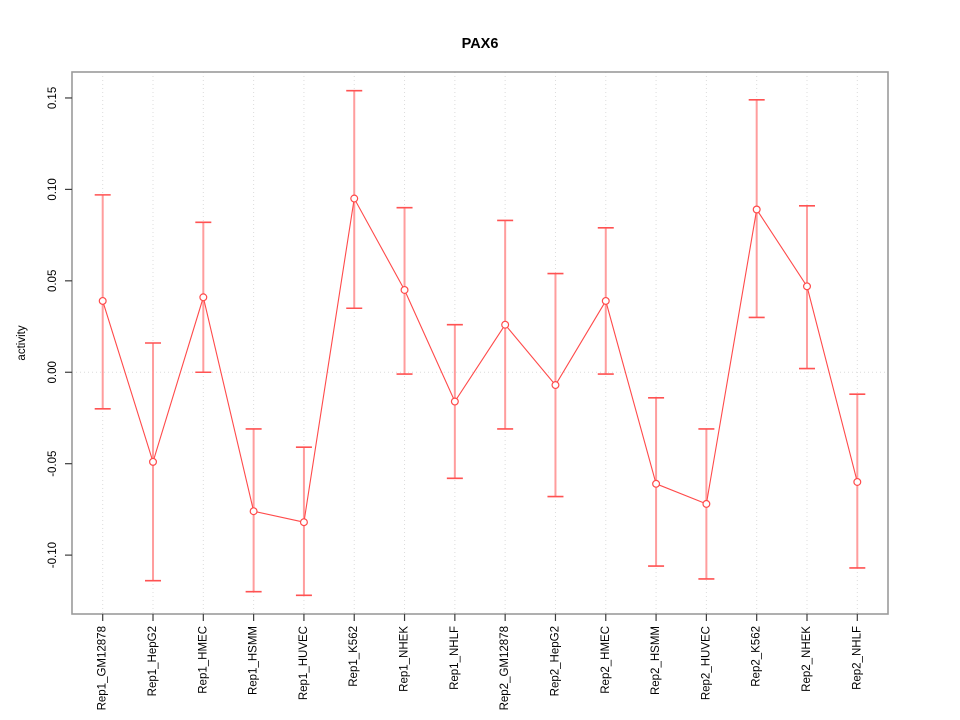  I want to click on y-tick-label: 0.05, so click(53, 281).